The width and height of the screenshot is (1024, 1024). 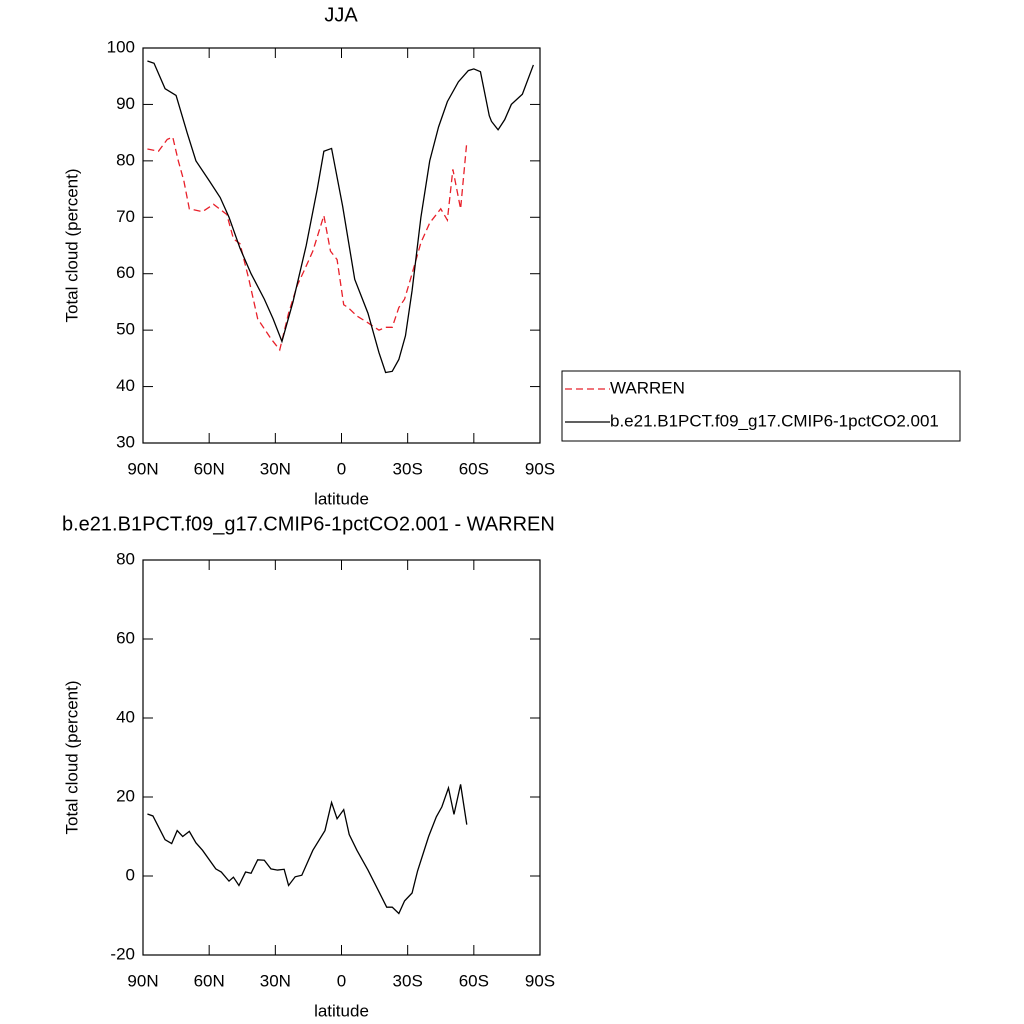 What do you see at coordinates (774, 420) in the screenshot?
I see `legend-label: b.e21.B1PCT.f09_g17.CMIP6-1pctCO2.001` at bounding box center [774, 420].